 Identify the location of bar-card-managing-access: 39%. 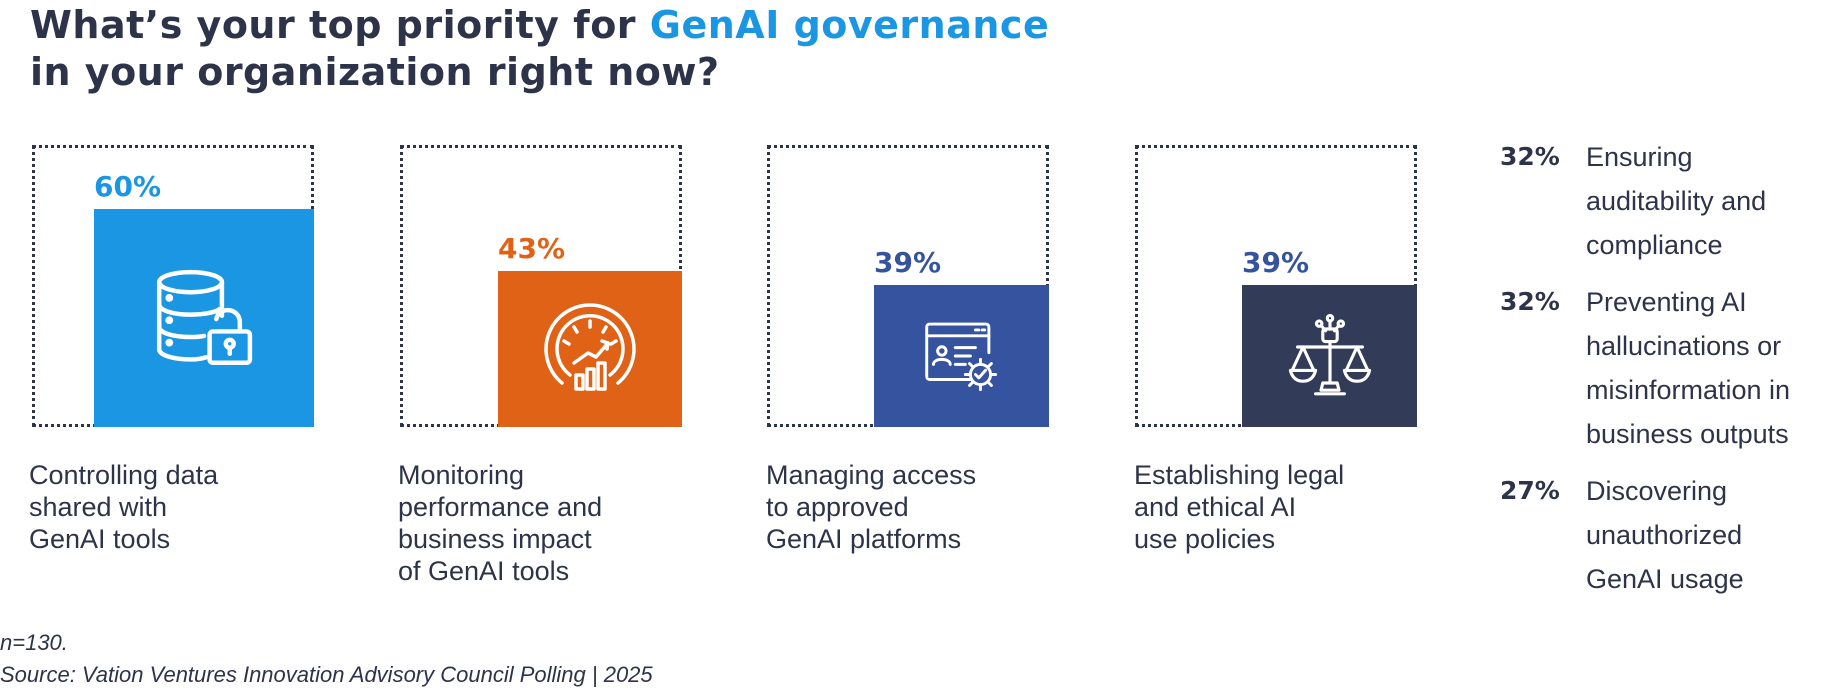
(908, 286).